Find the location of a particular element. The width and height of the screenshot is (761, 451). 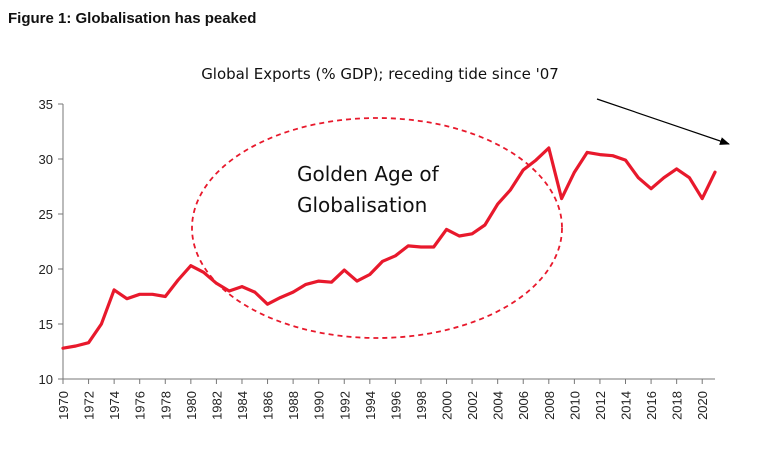

x-tick-label: 1982 is located at coordinates (216, 405).